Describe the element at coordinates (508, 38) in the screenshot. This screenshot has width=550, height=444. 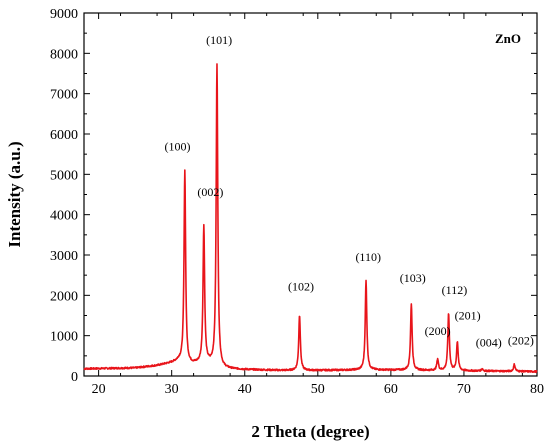
I see `legend-label: ZnO` at that location.